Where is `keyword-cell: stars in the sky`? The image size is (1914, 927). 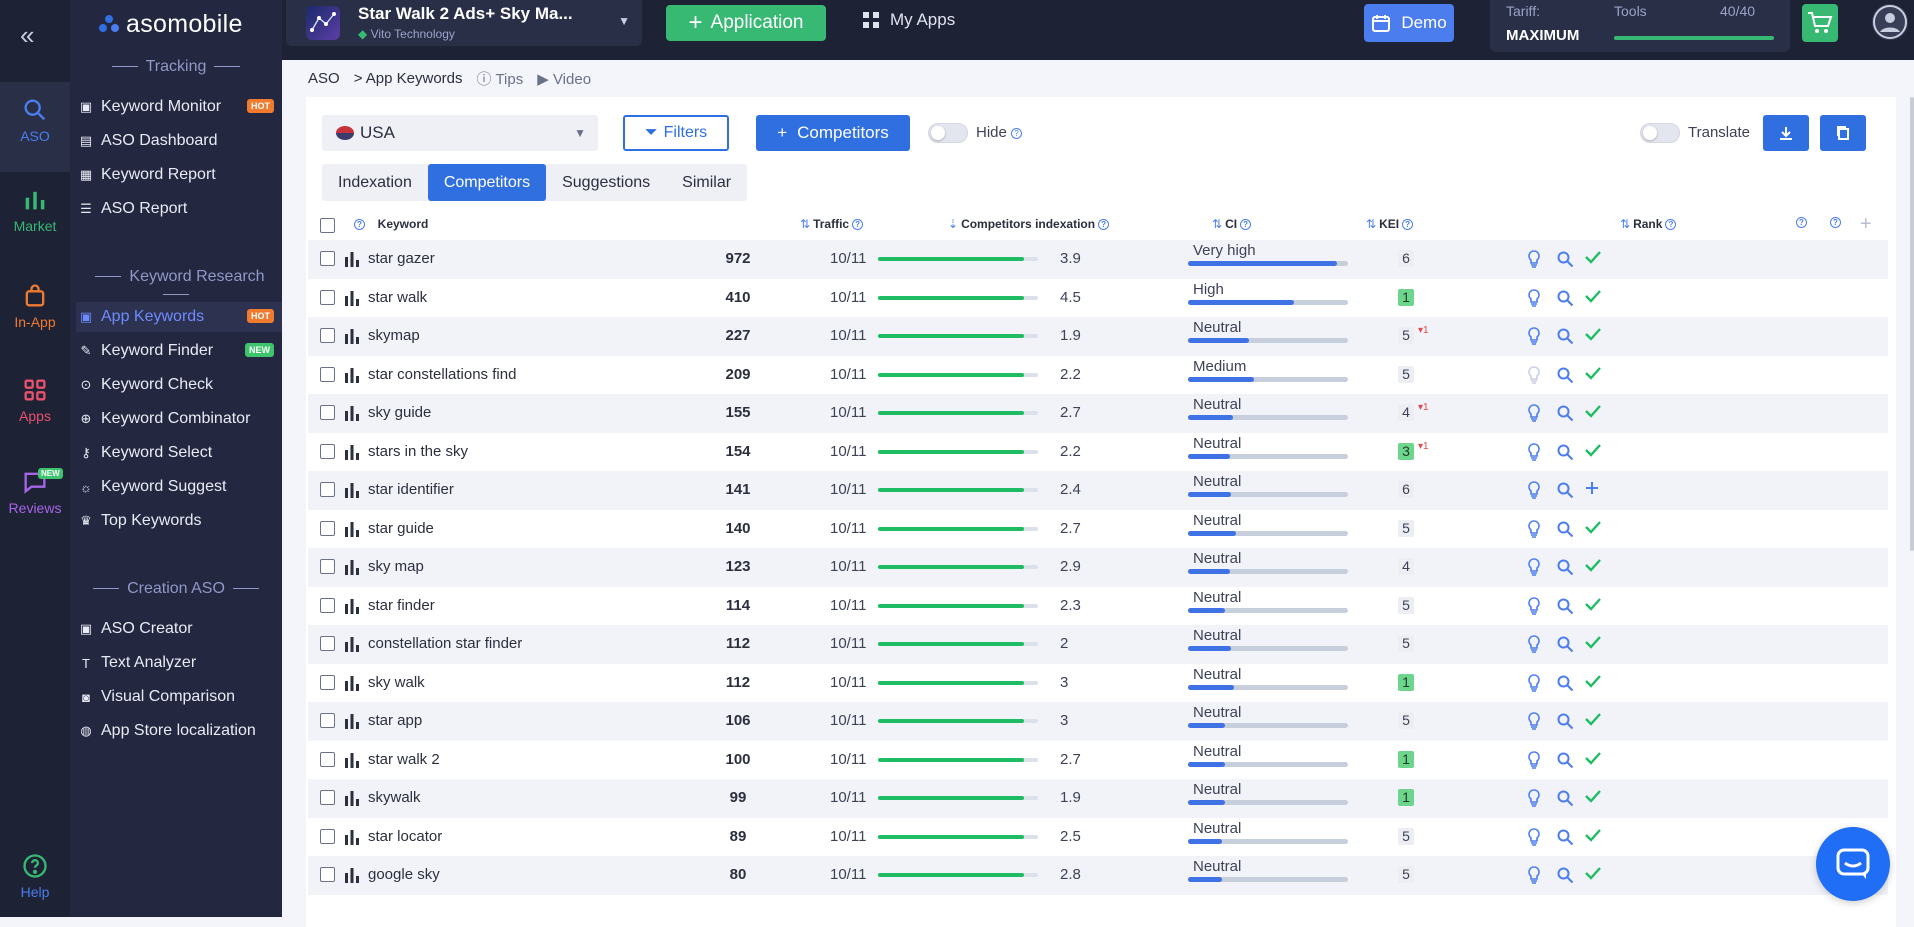
keyword-cell: stars in the sky is located at coordinates (418, 451).